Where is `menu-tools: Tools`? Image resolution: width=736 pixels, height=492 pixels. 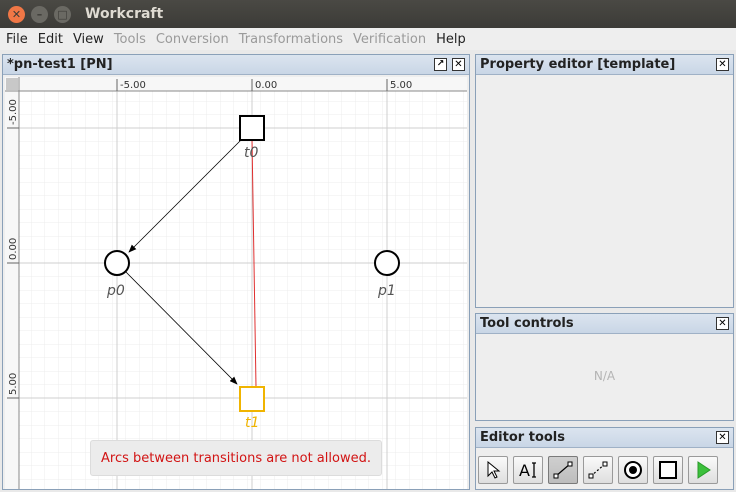
menu-tools: Tools is located at coordinates (129, 39).